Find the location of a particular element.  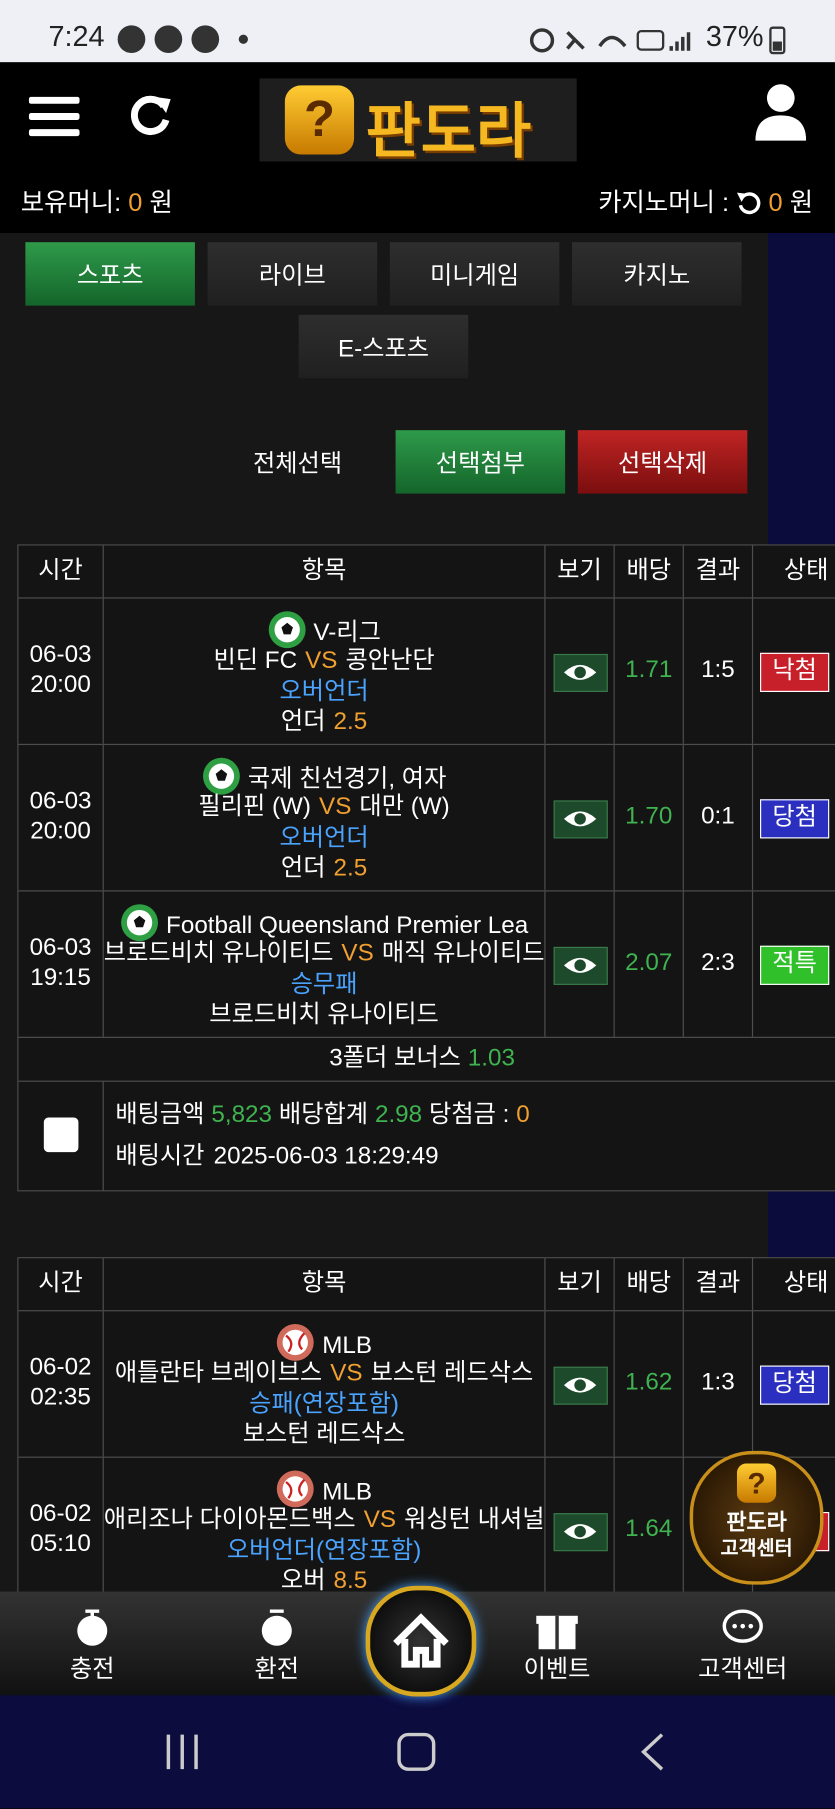

header-cell: 항목 is located at coordinates (324, 1284).